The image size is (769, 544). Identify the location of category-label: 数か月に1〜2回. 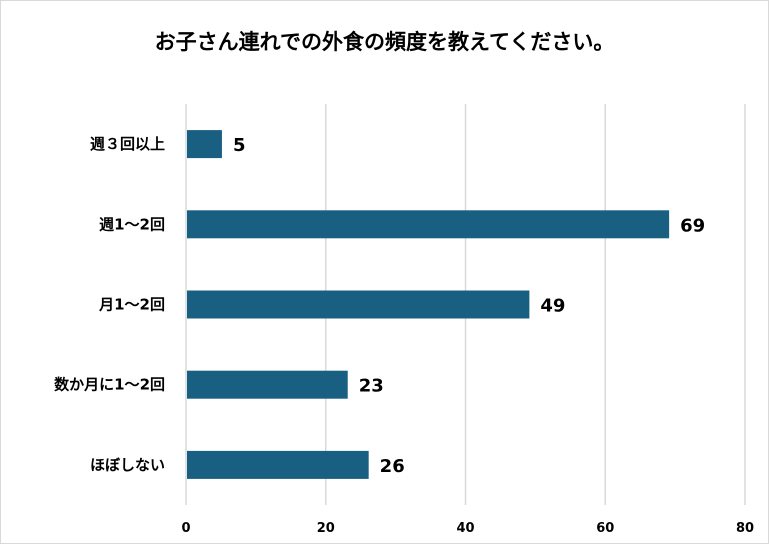
(109, 385).